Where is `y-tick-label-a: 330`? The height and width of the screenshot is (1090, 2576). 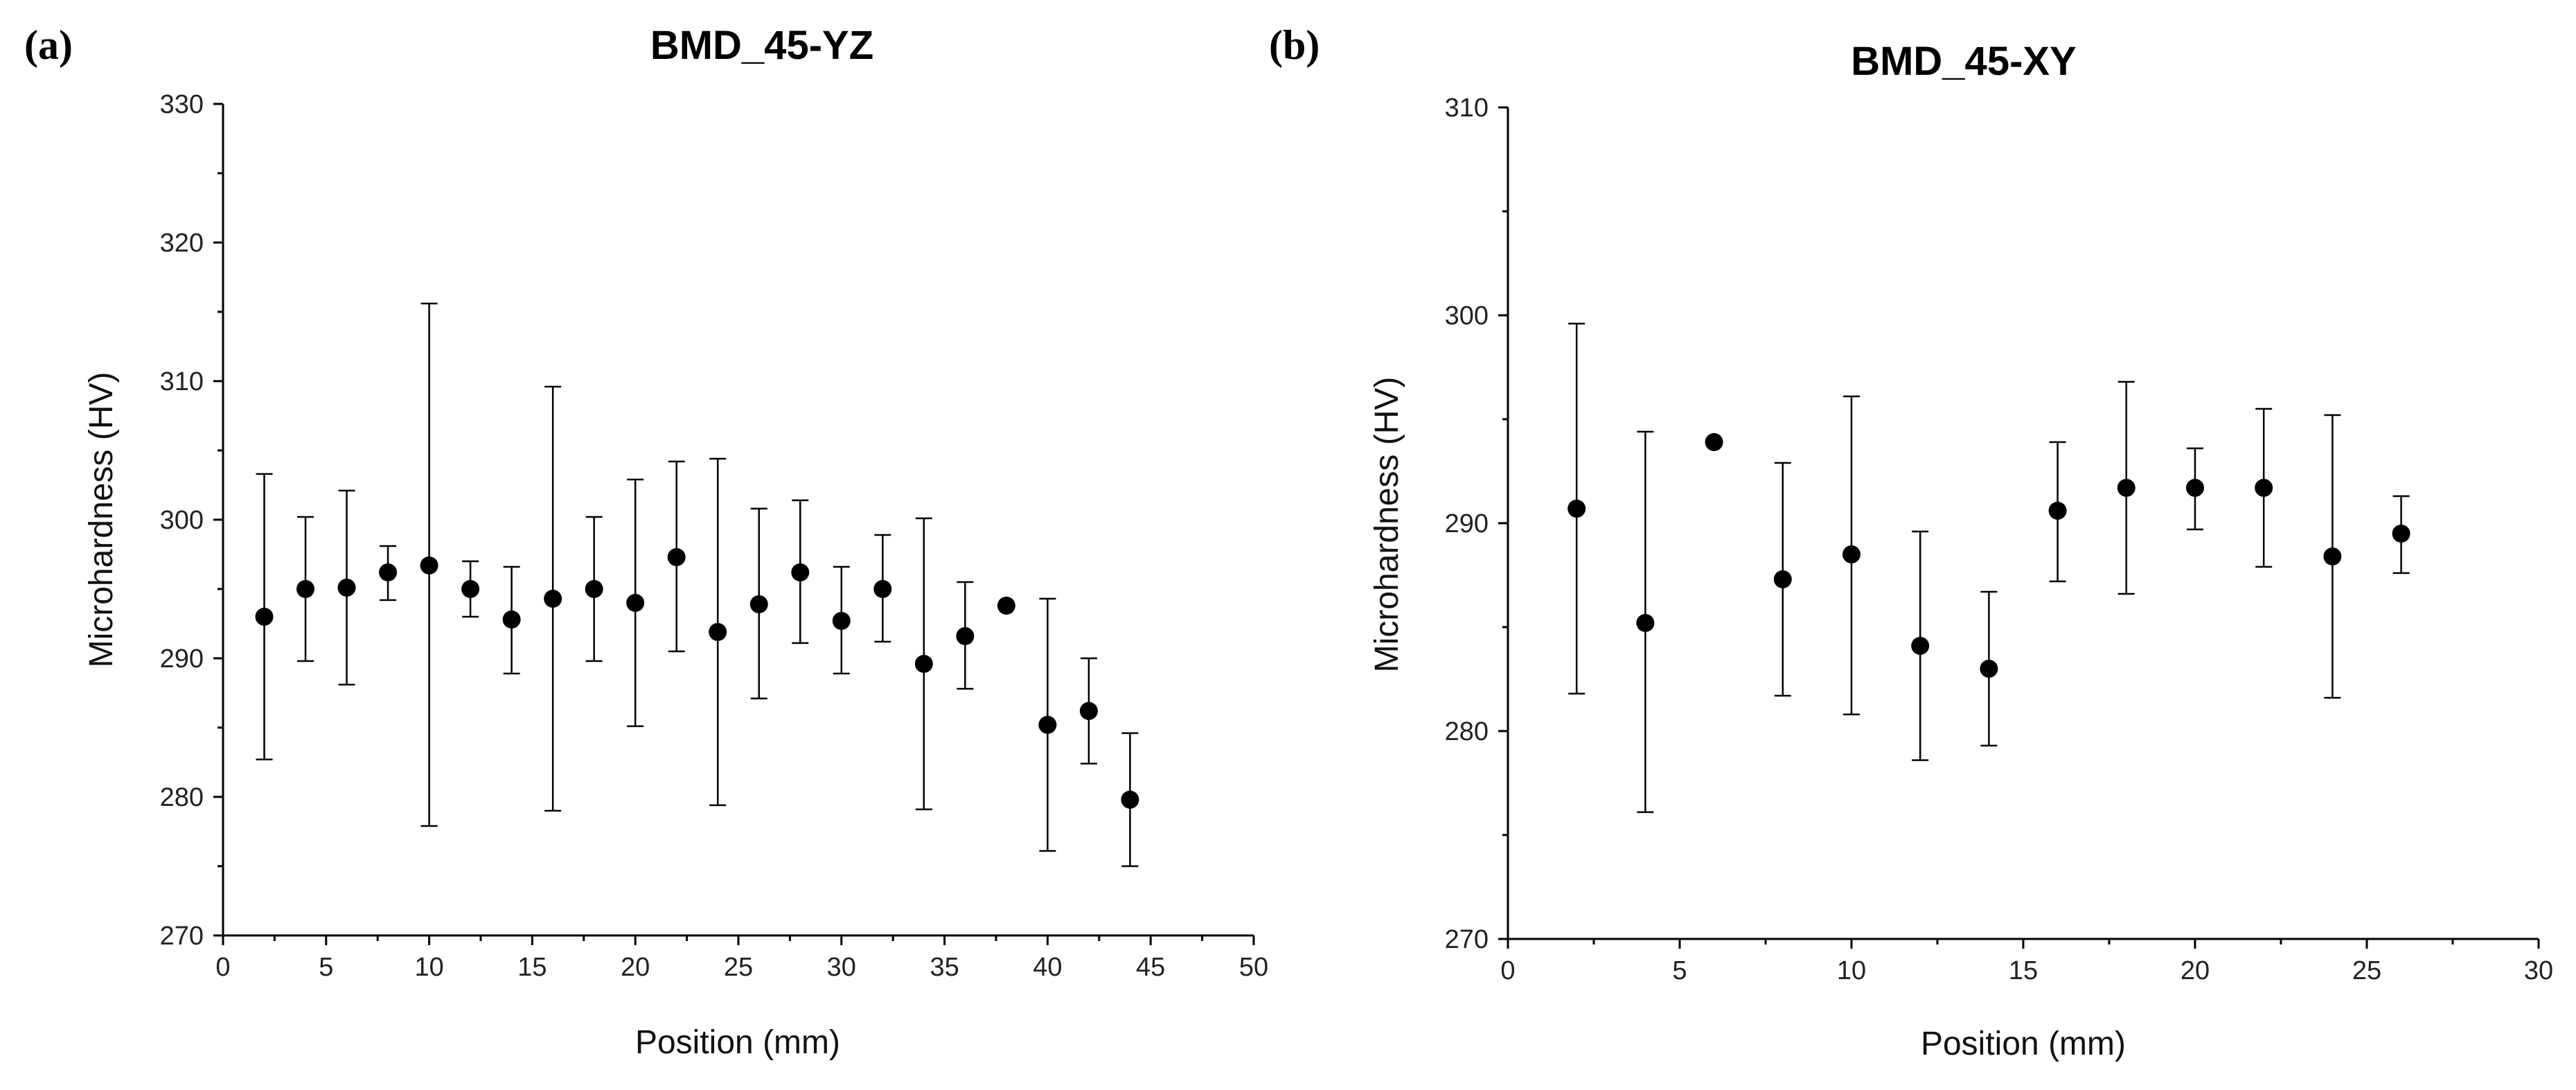 y-tick-label-a: 330 is located at coordinates (182, 104).